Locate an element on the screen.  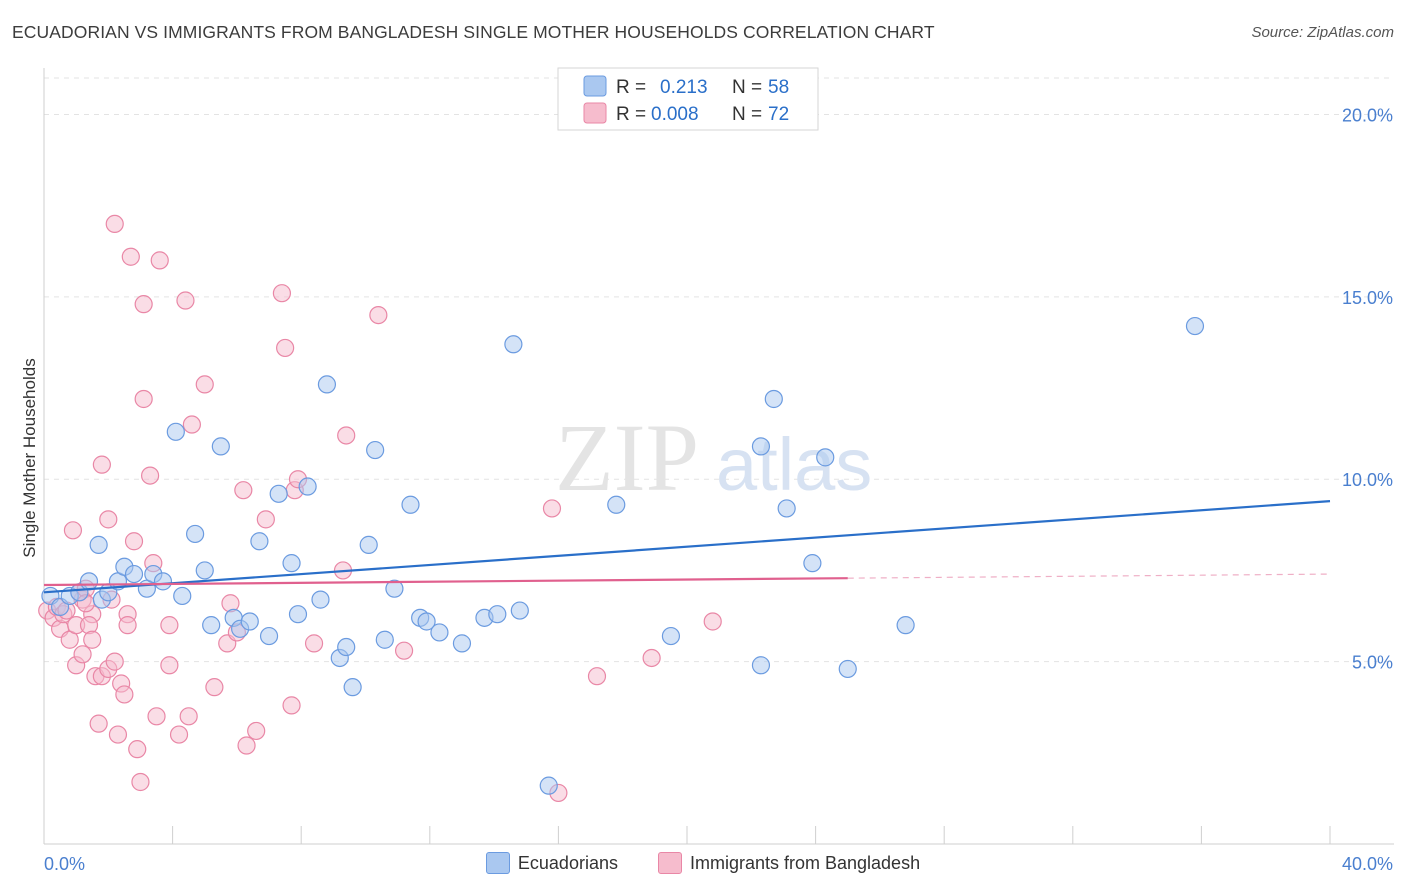
y-tick-label-3: 20.0% is located at coordinates (1367, 115).